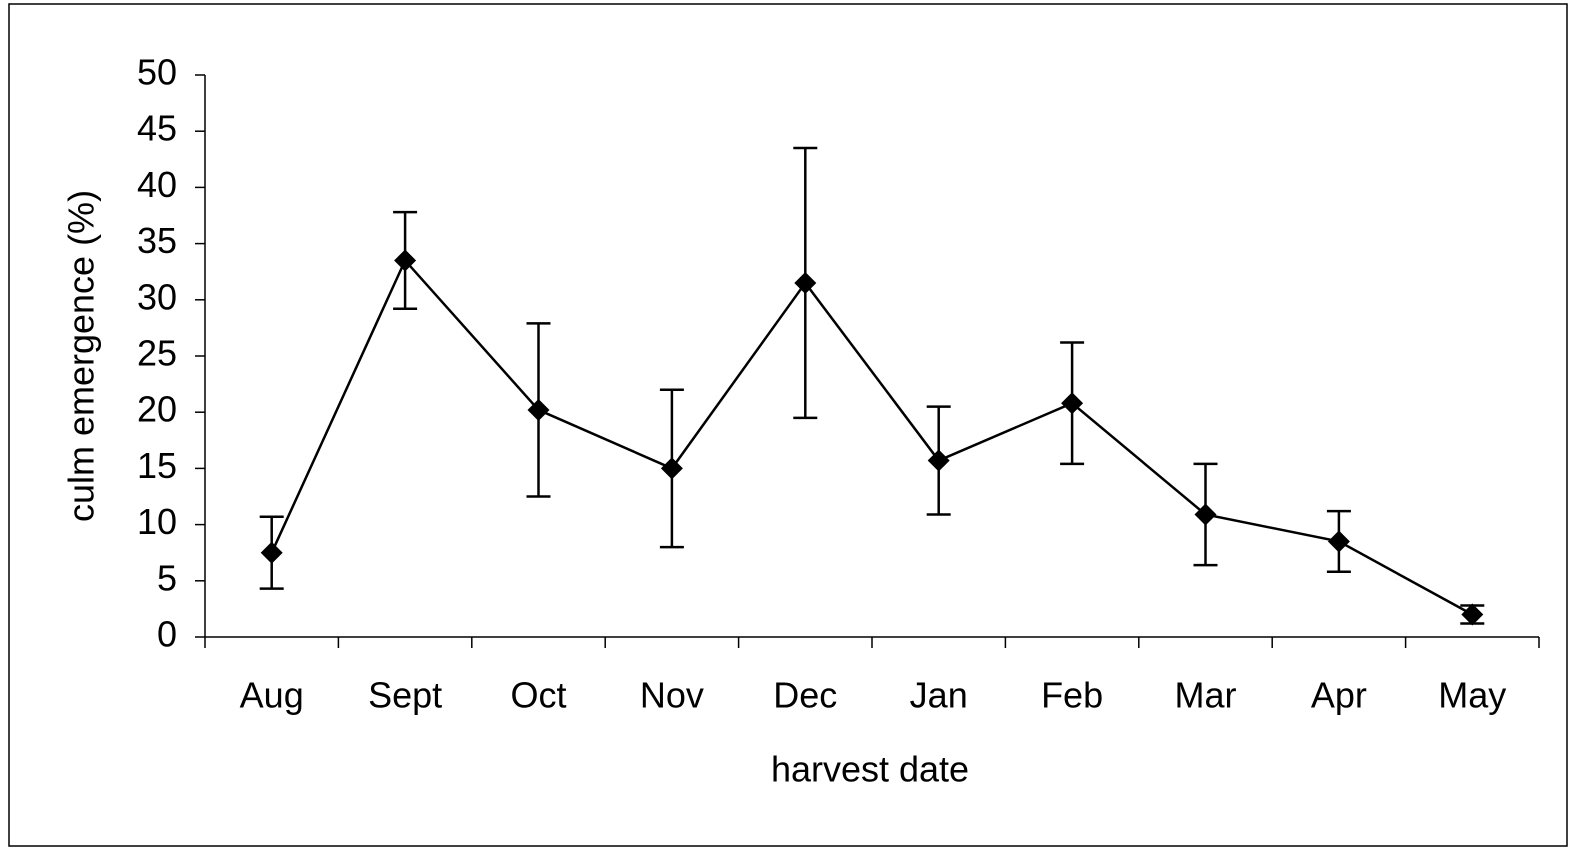 The image size is (1579, 851). I want to click on x-tick-label: Apr, so click(1339, 695).